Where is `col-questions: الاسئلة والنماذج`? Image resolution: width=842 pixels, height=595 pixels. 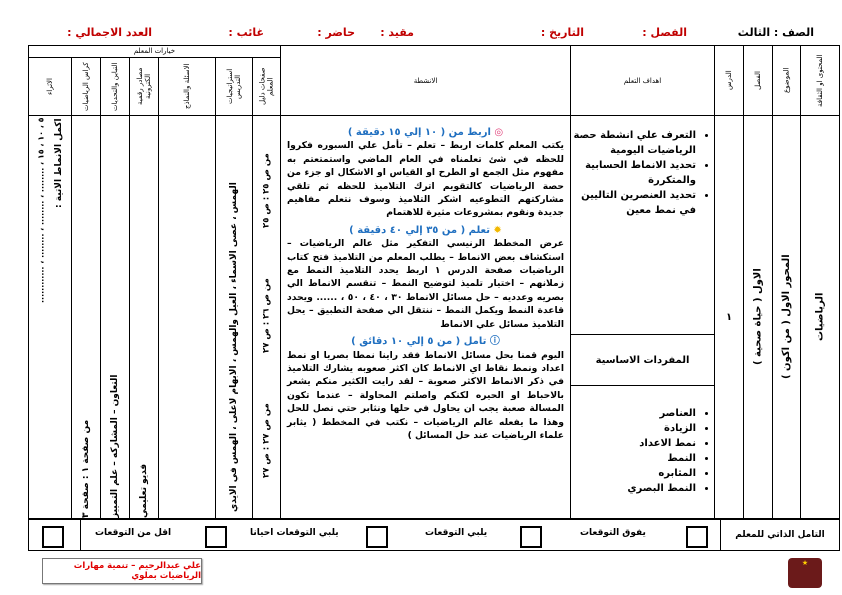 col-questions: الاسئلة والنماذج is located at coordinates (187, 86).